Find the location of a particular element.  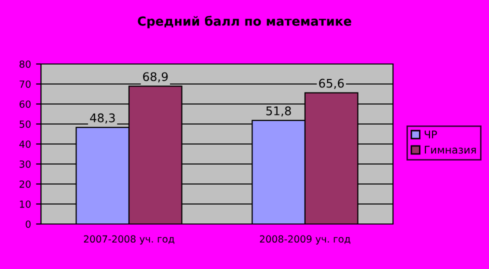

y-tick-label: 50 is located at coordinates (25, 124).